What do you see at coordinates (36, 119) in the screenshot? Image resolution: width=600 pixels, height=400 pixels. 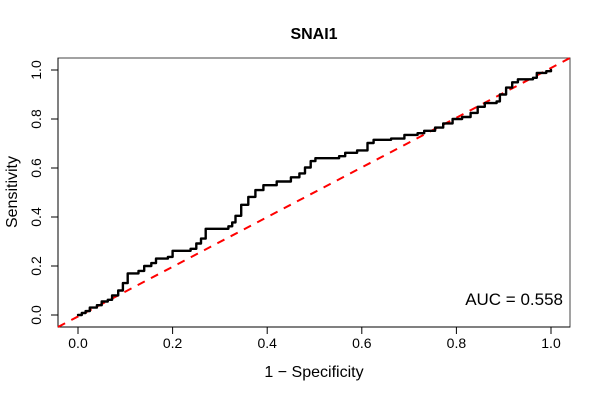 I see `y-tick-label: 0.8` at bounding box center [36, 119].